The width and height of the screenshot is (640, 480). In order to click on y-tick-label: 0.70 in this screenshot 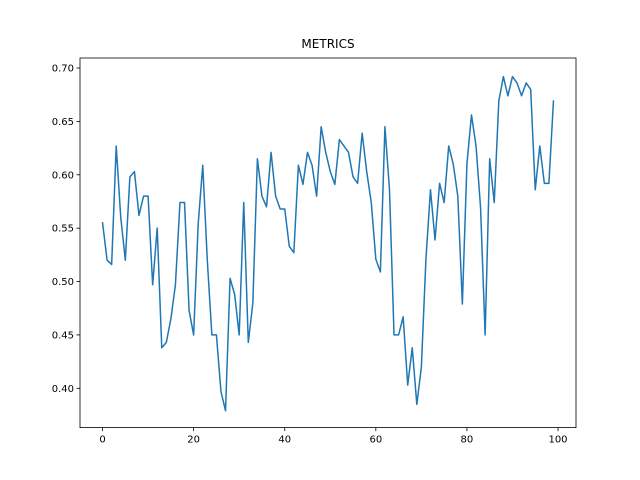, I will do `click(63, 69)`.